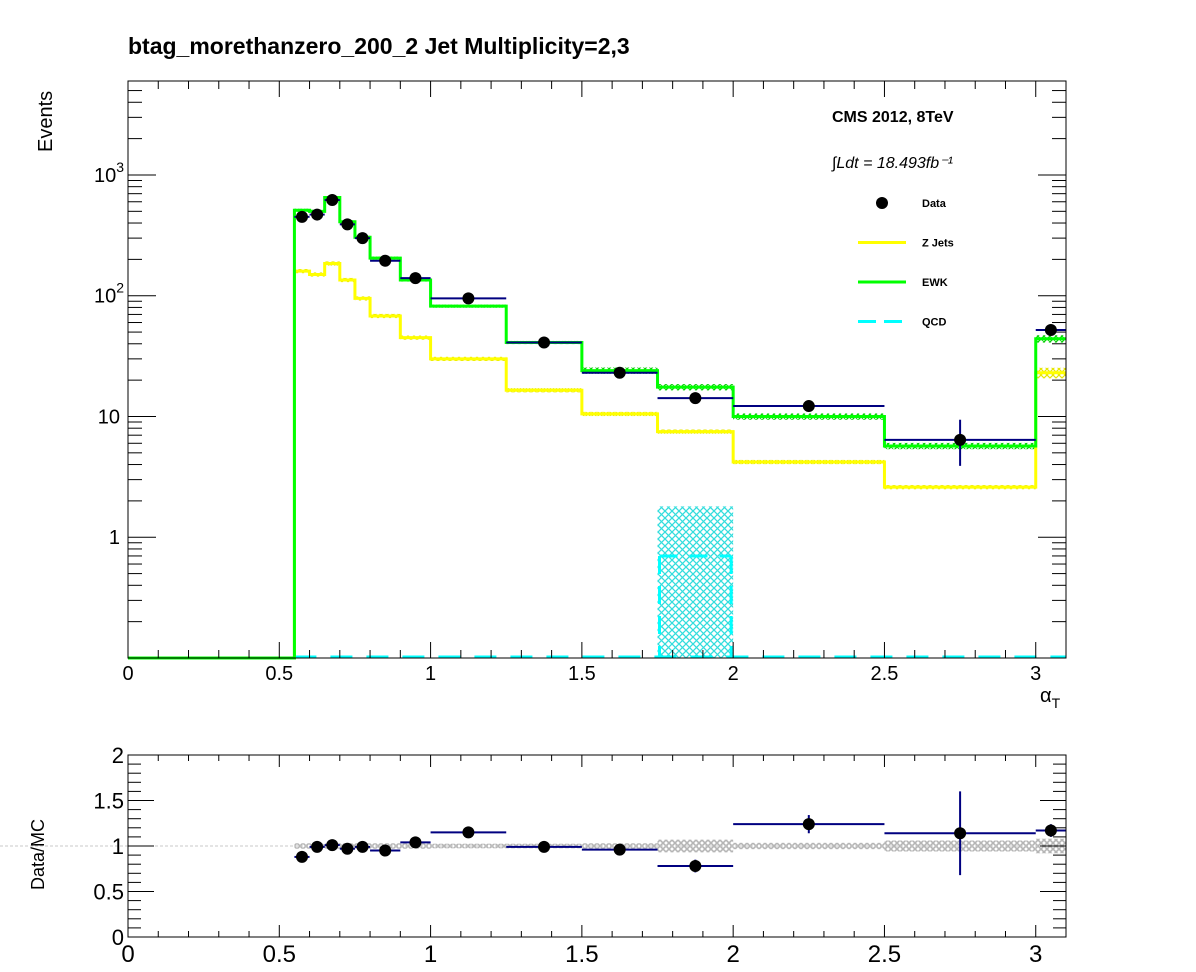 This screenshot has height=972, width=1196. What do you see at coordinates (108, 801) in the screenshot?
I see `ratio-y-tick-label: 1.5` at bounding box center [108, 801].